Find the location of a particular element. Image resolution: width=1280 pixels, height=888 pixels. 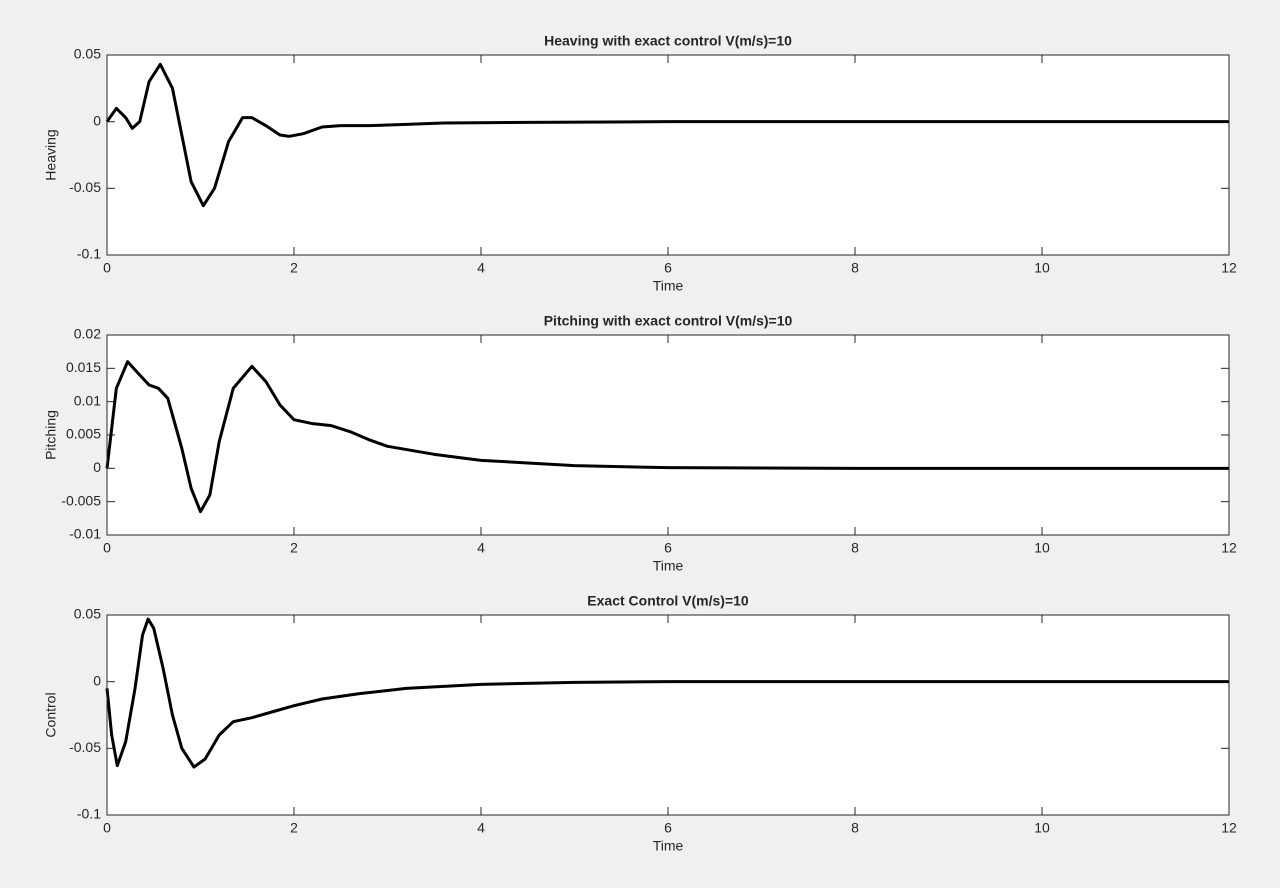

chart-title: Pitching with exact control V(m/s)=10 is located at coordinates (668, 321).